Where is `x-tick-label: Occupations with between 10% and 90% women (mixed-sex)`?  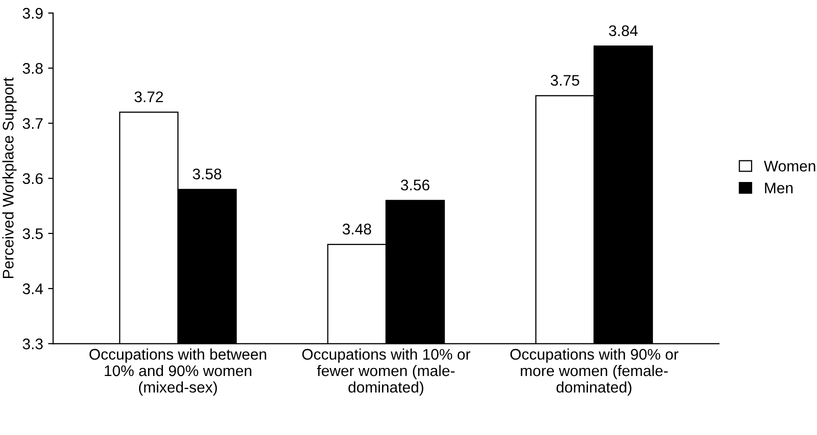 x-tick-label: Occupations with between 10% and 90% women (mixed-sex) is located at coordinates (178, 372).